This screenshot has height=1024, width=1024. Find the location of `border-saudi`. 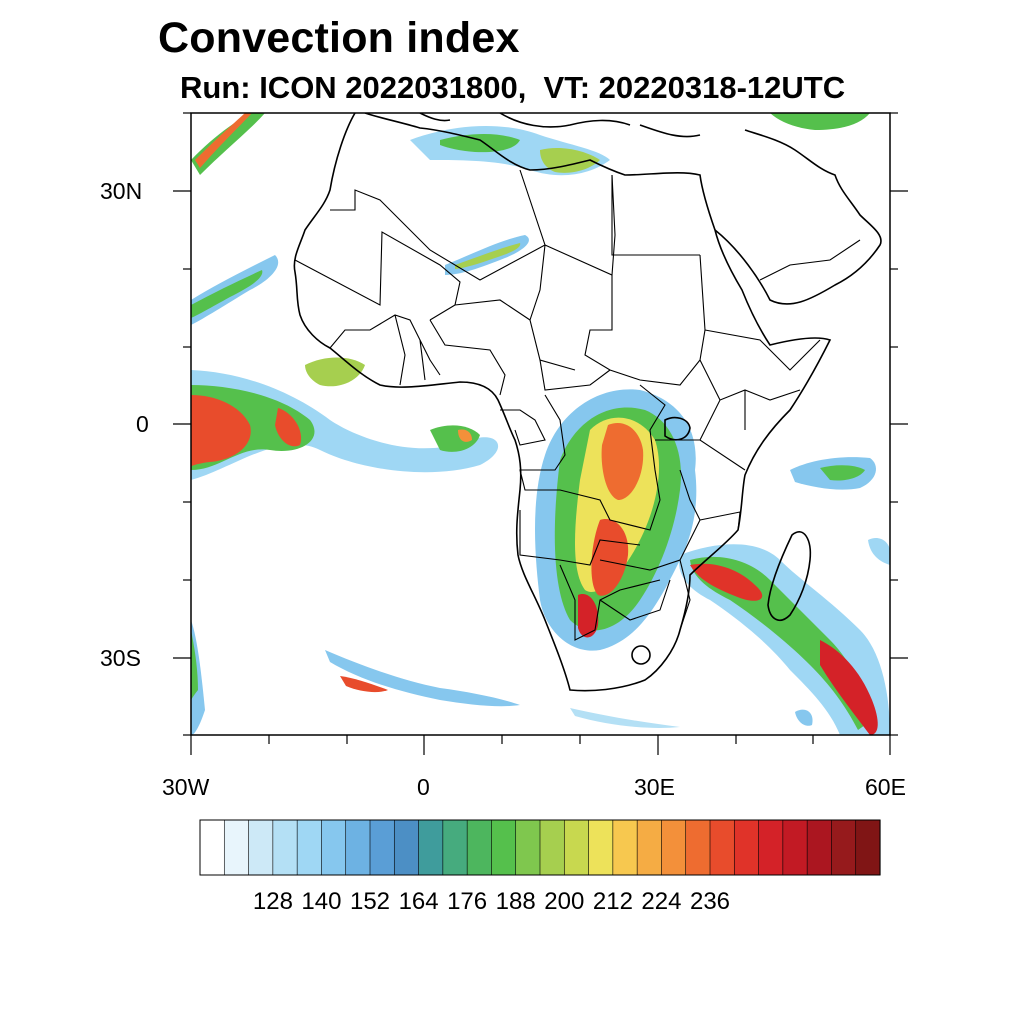

border-saudi is located at coordinates (810, 260).